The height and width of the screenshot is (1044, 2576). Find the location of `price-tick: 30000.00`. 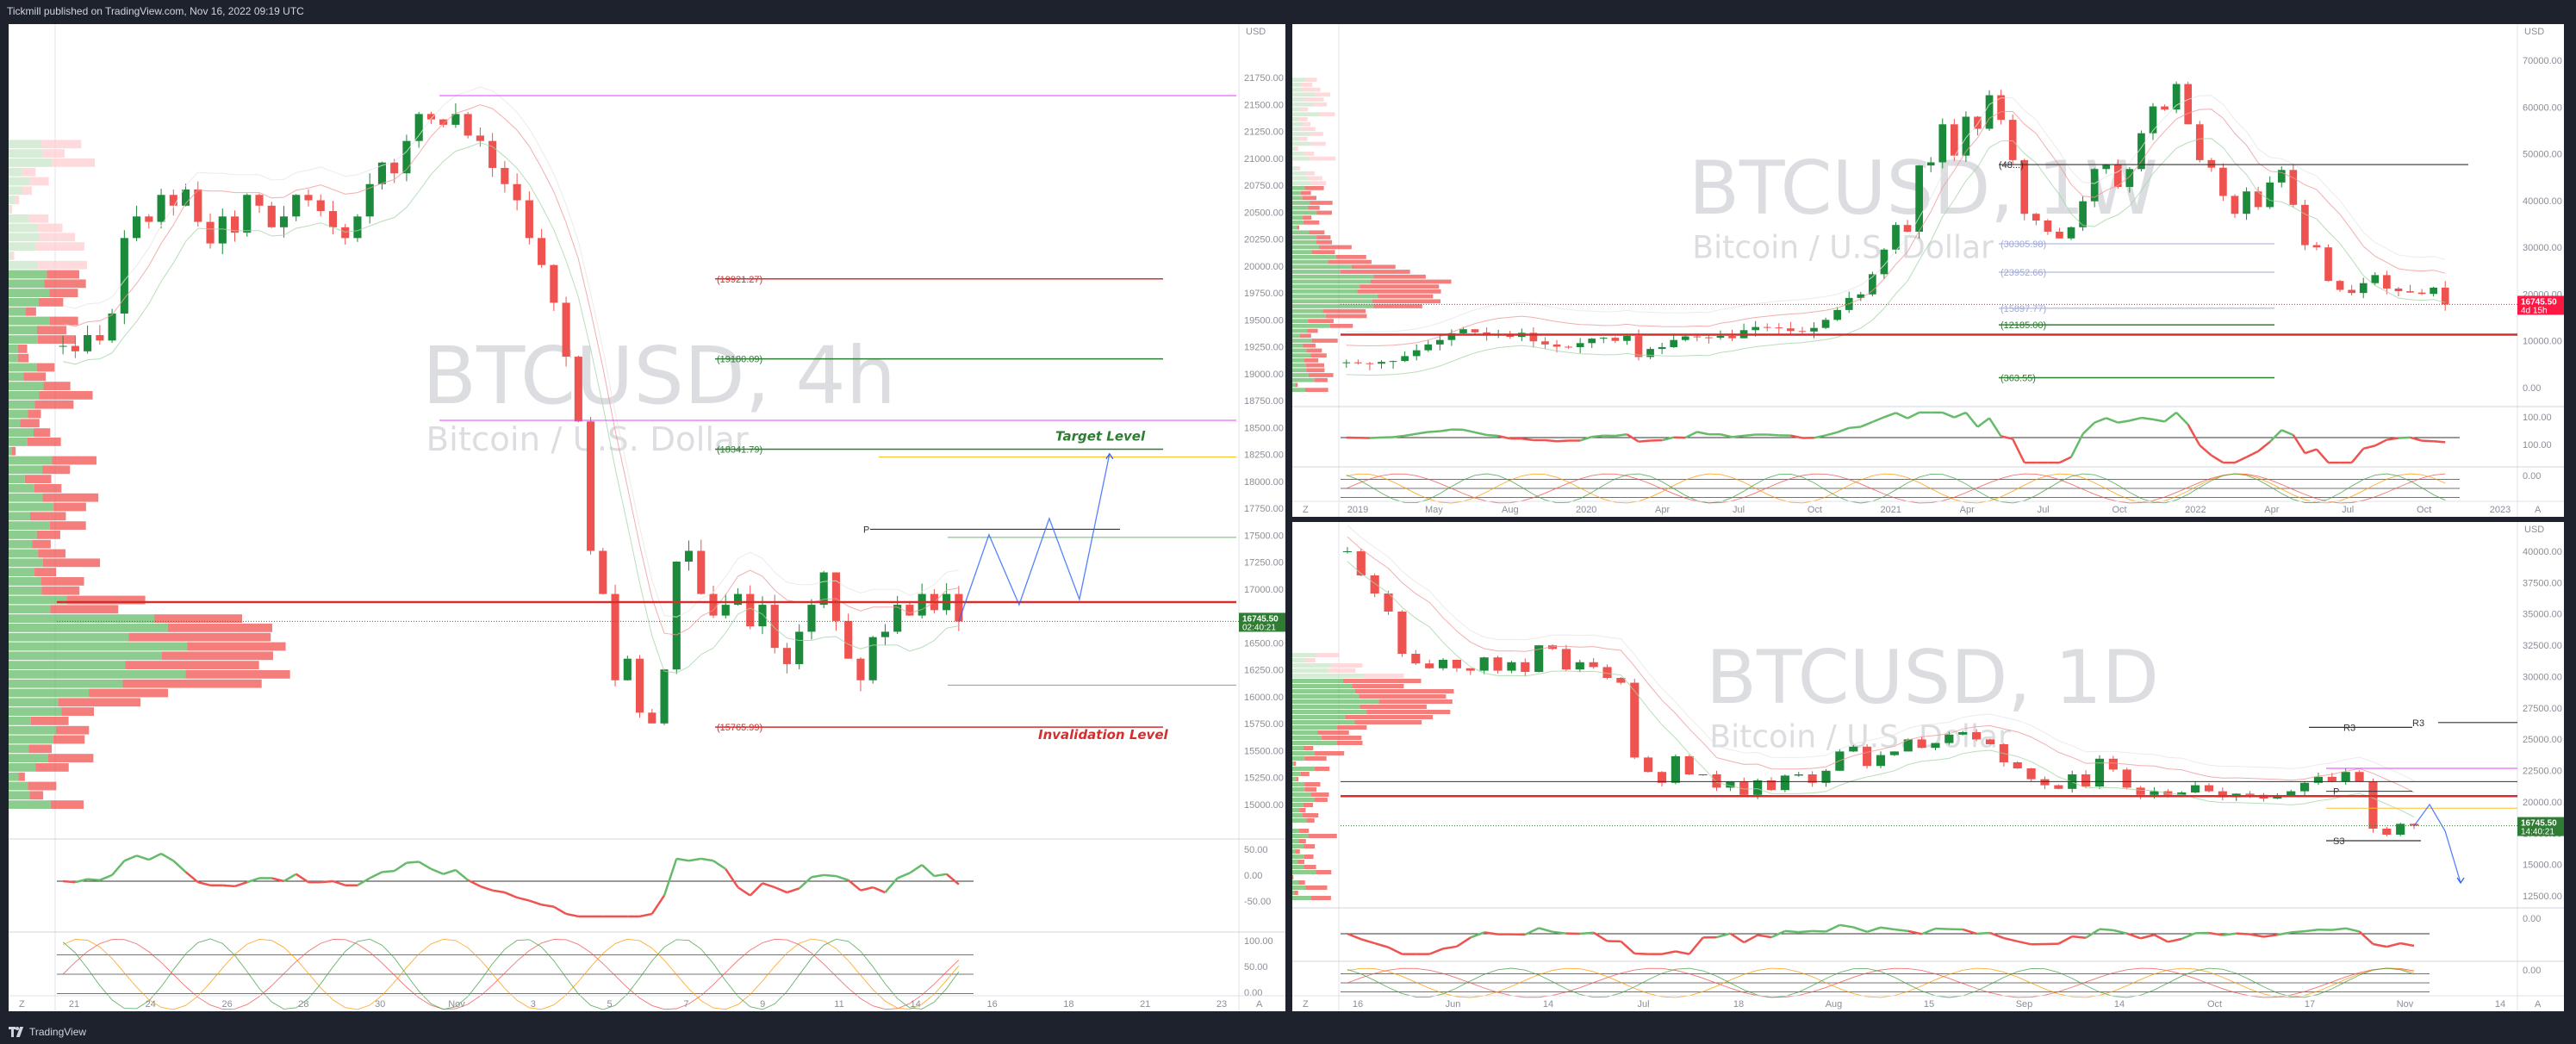

price-tick: 30000.00 is located at coordinates (2543, 677).